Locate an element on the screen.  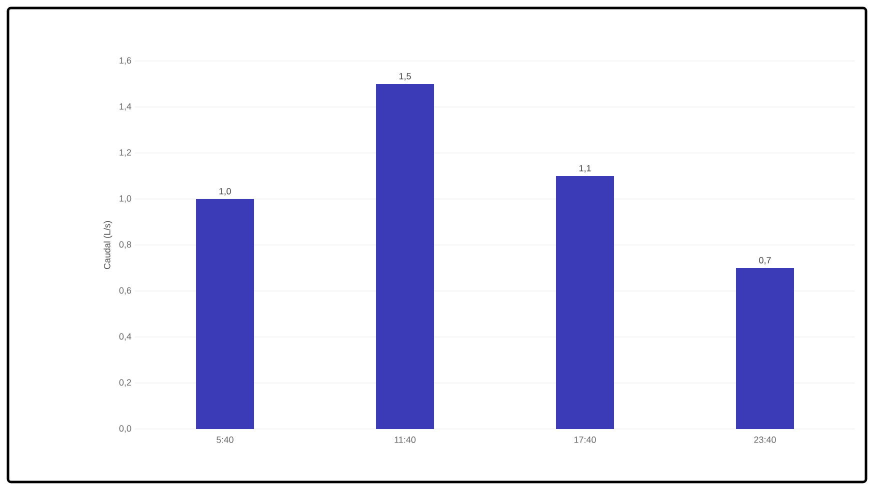
x-tick-label: 11:40 is located at coordinates (405, 439).